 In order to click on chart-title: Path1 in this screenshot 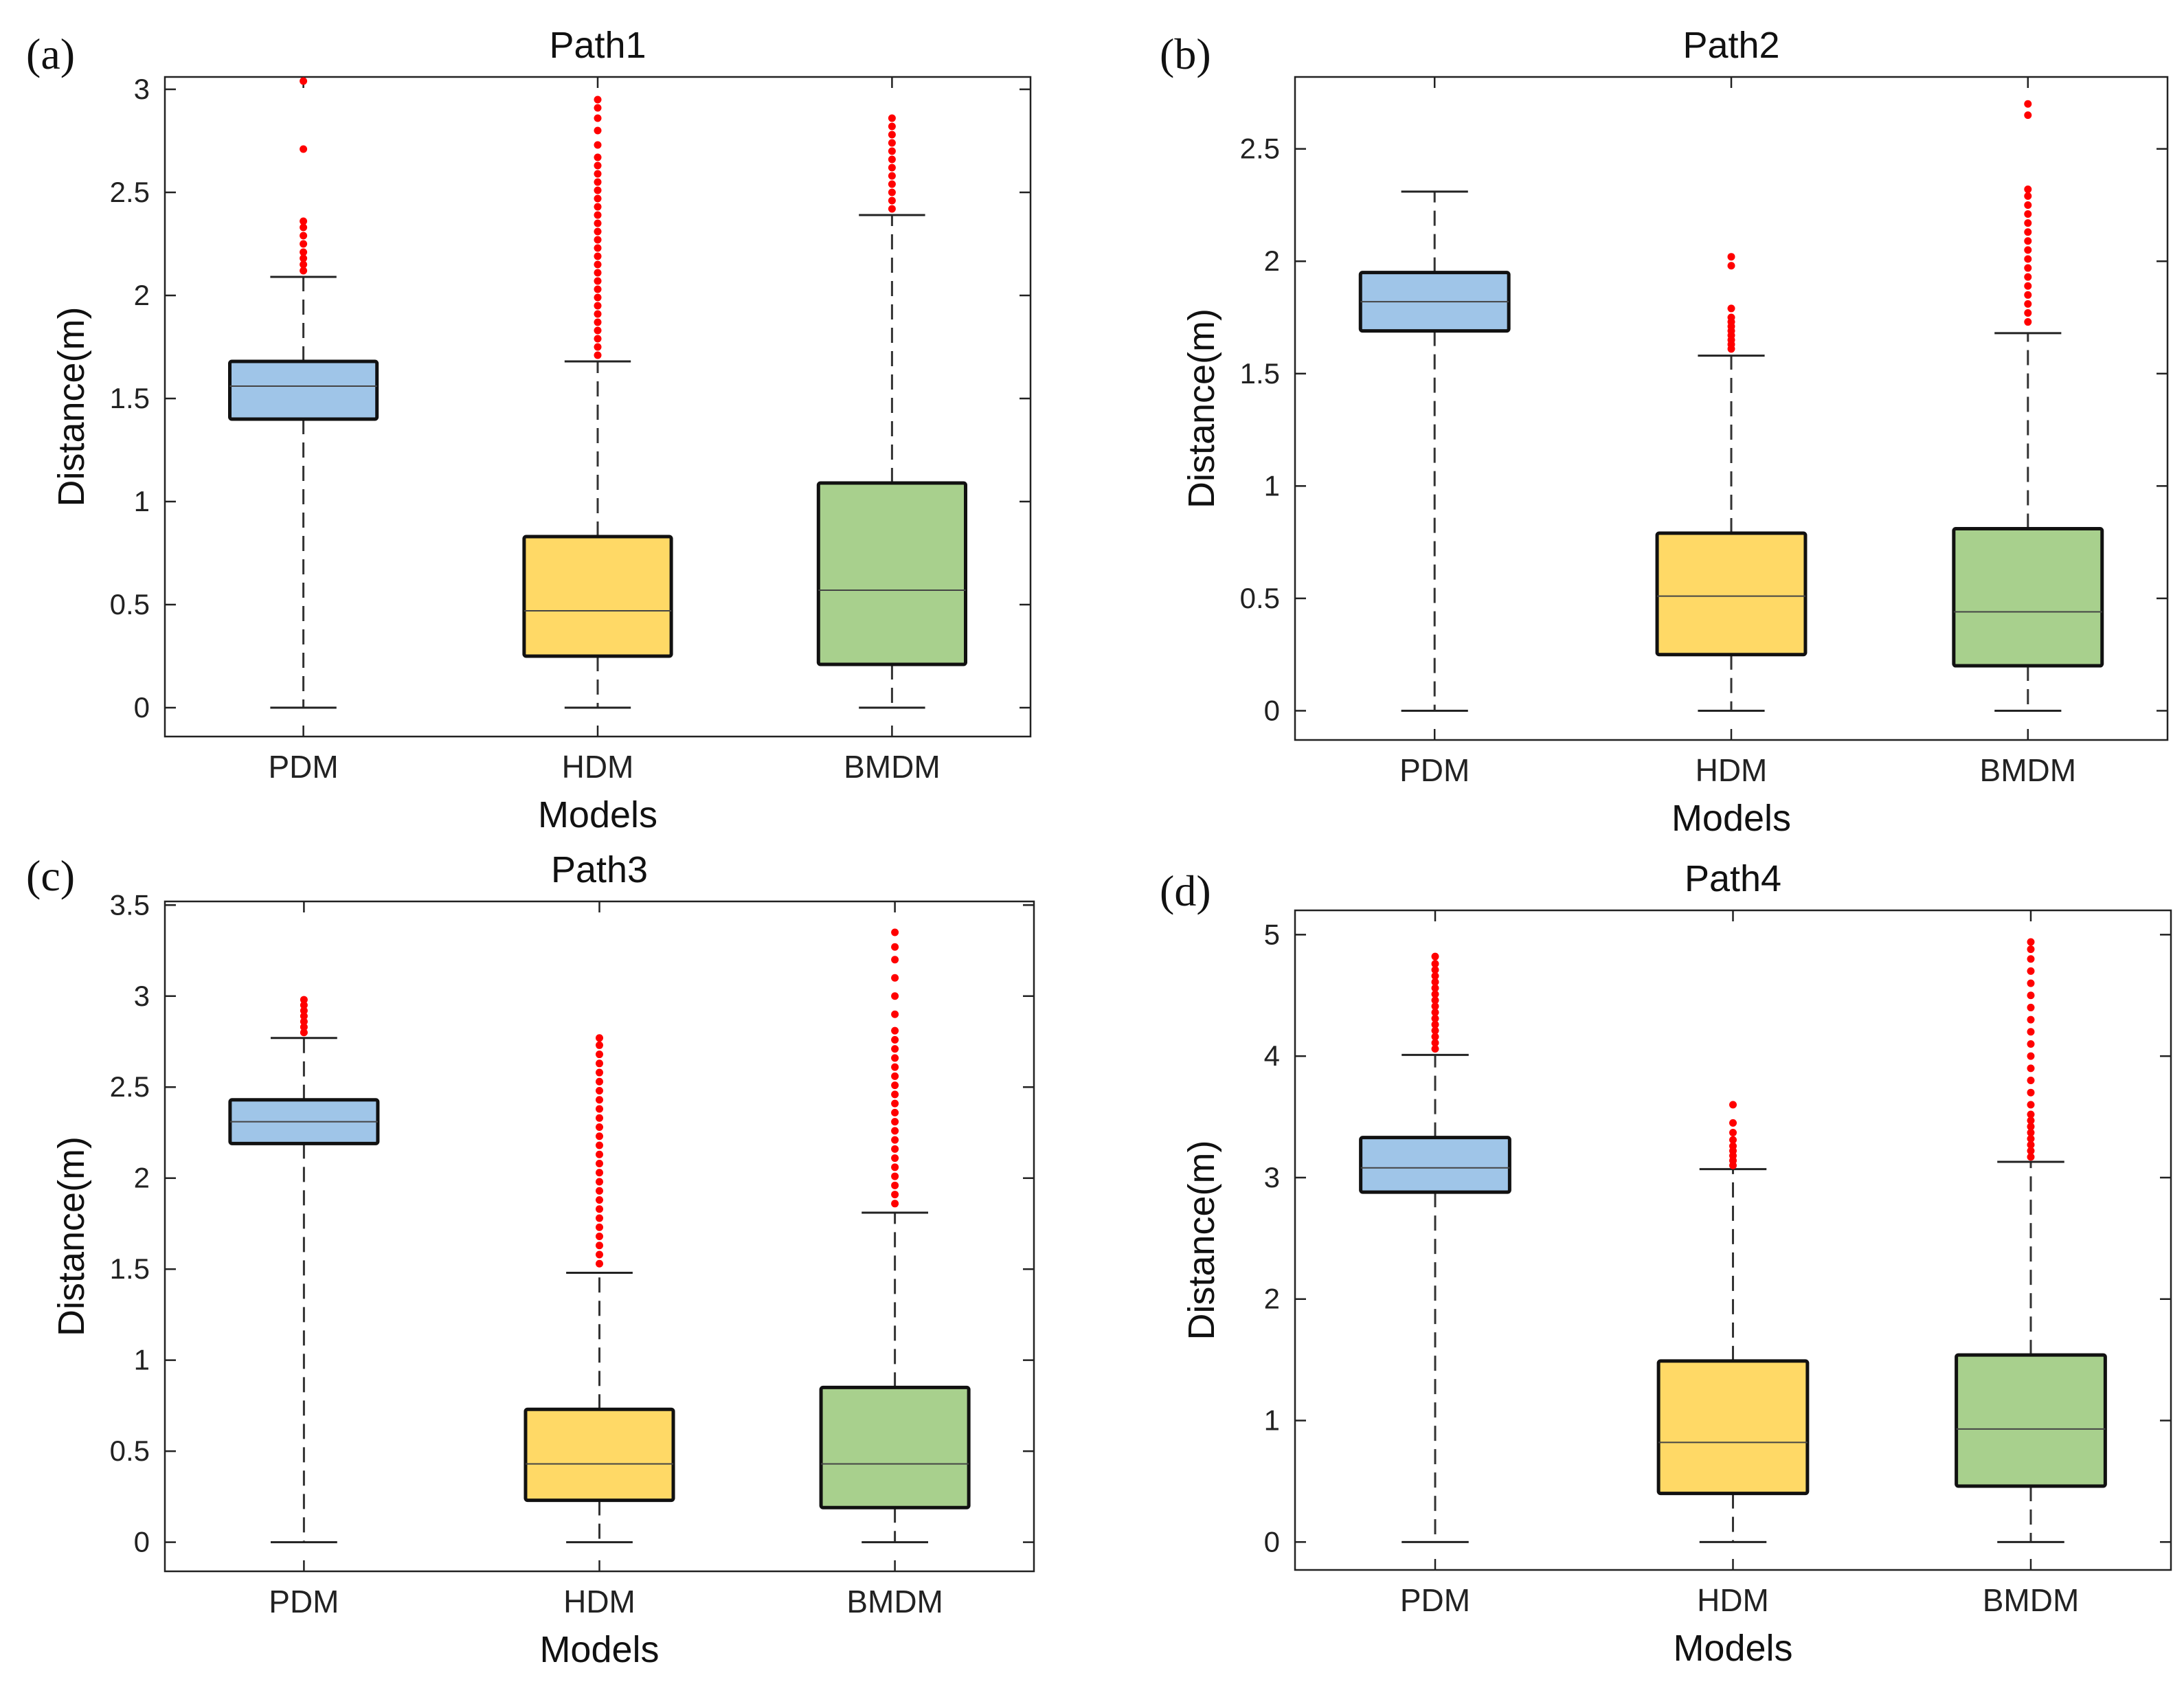, I will do `click(597, 45)`.